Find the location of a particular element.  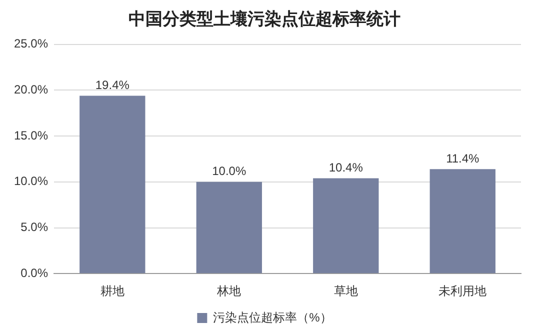

x-tick-label: 林地 is located at coordinates (229, 291).